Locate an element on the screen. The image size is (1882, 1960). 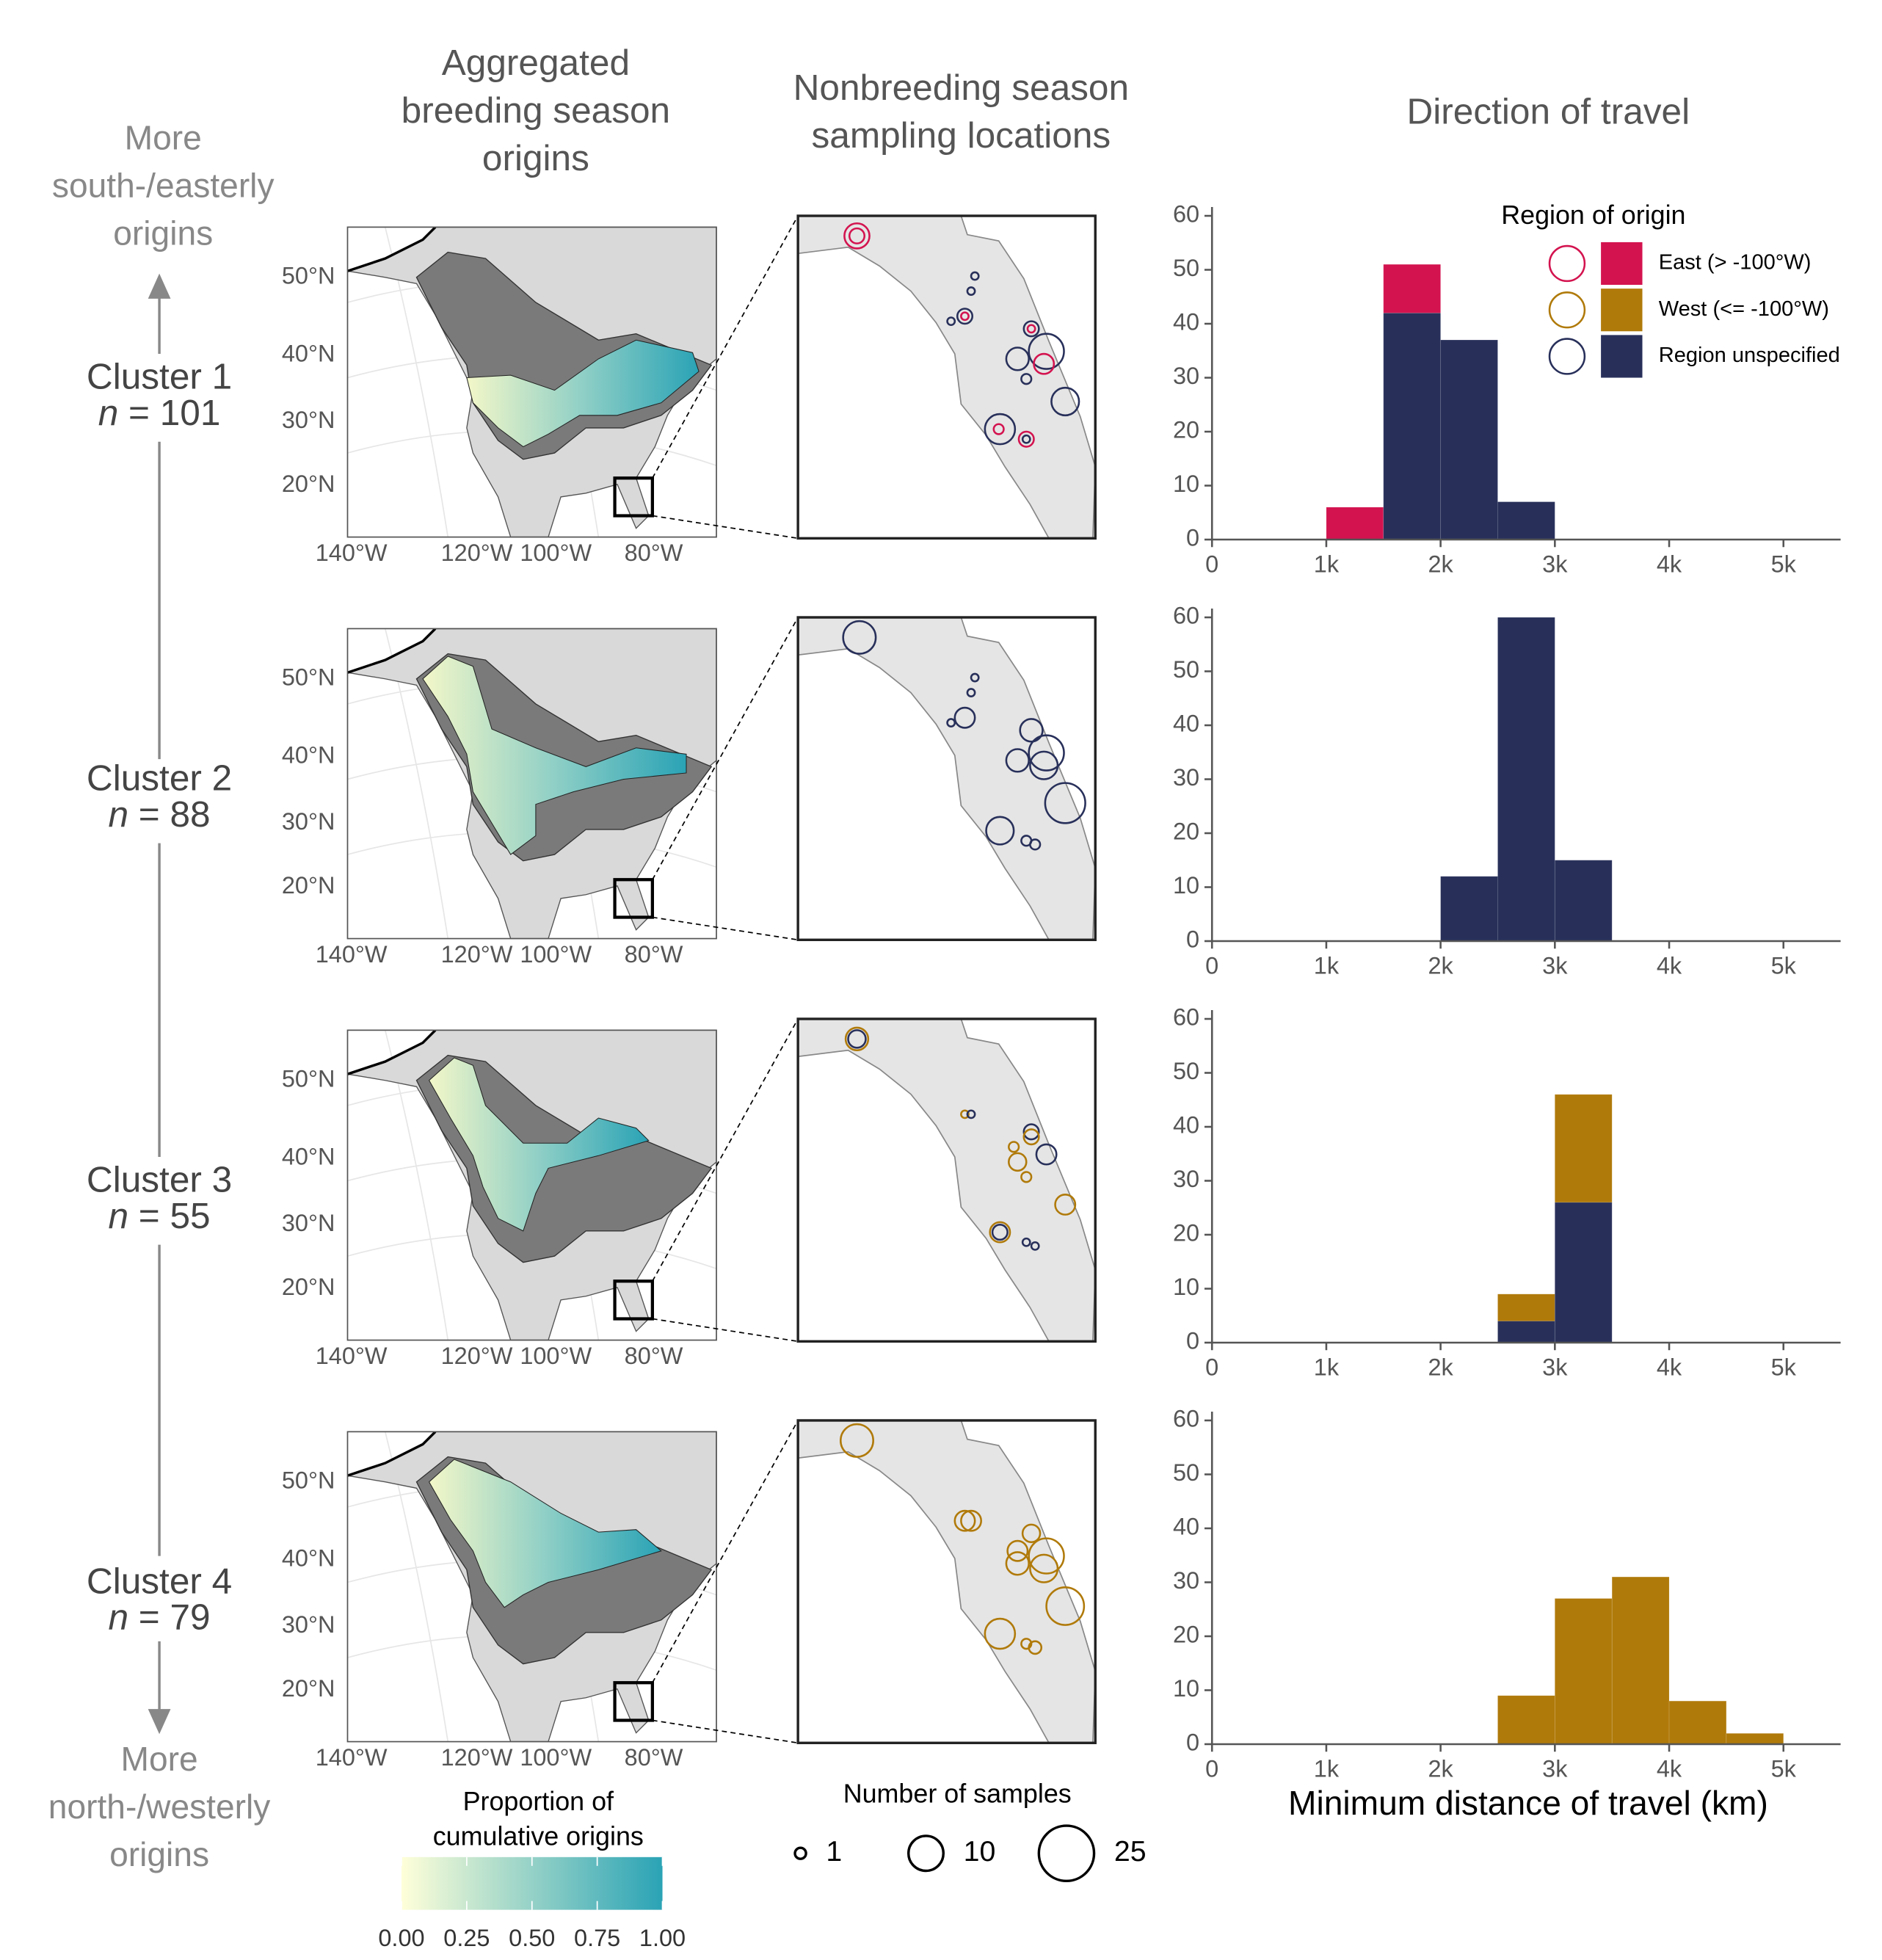
inset-box is located at coordinates (633, 1300).